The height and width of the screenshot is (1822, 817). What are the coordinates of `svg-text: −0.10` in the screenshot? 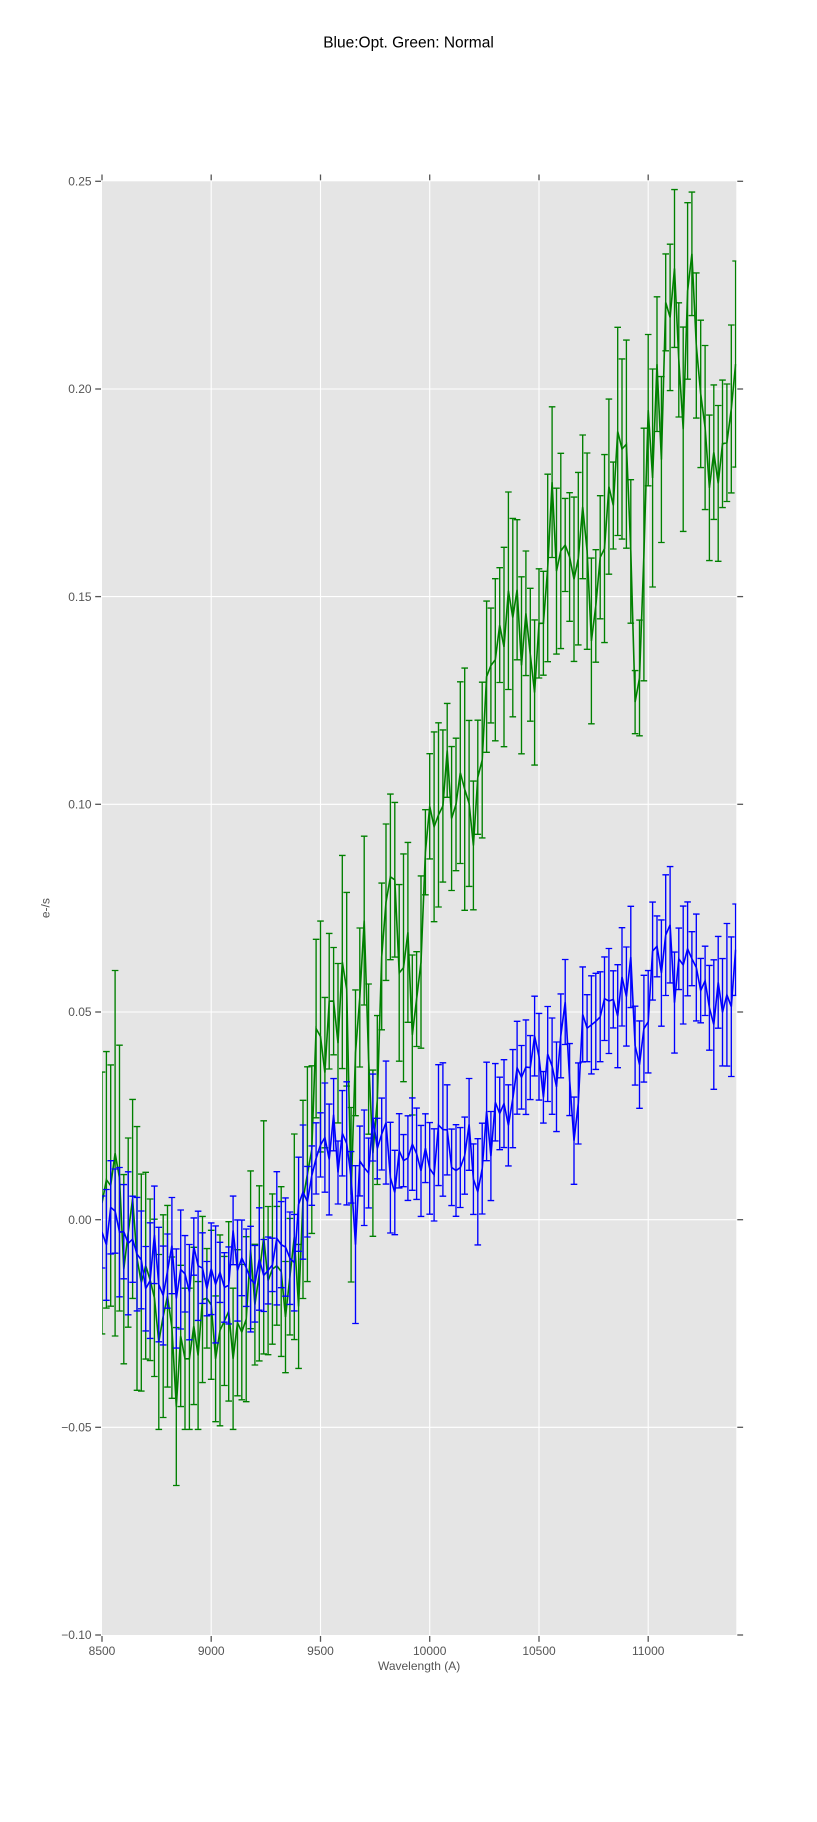 It's located at (76, 1635).